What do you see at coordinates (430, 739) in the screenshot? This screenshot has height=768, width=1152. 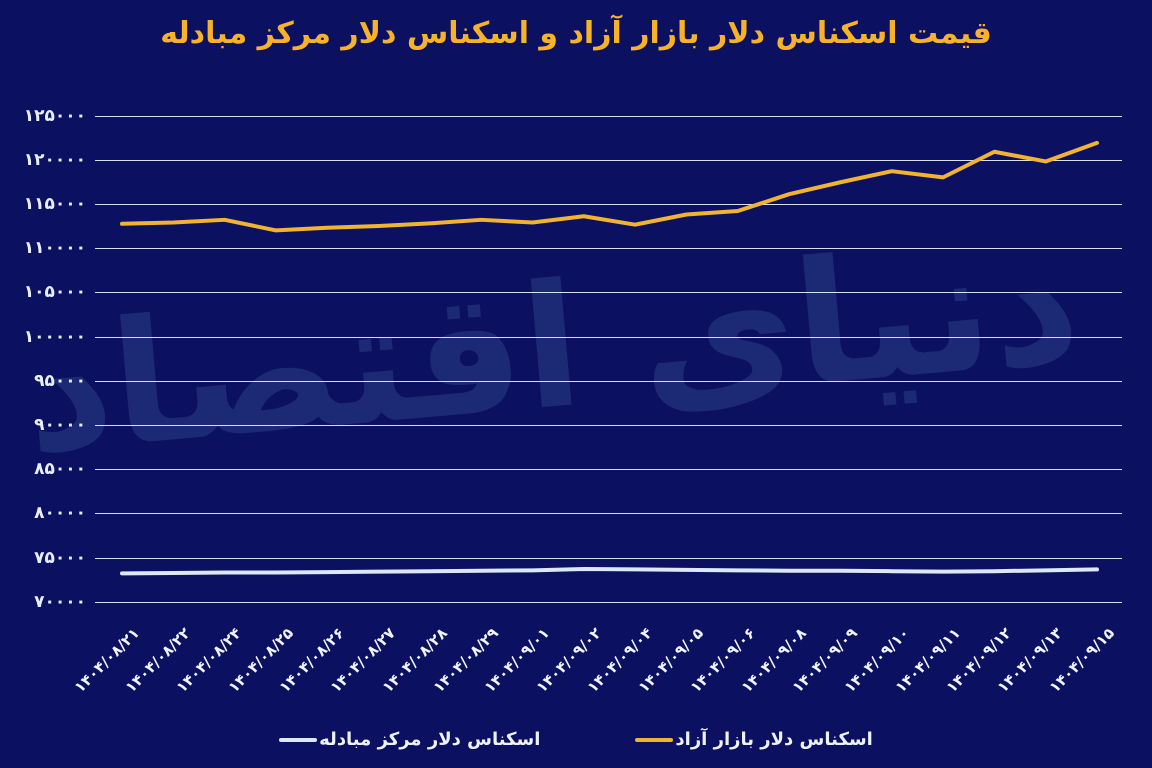 I see `legend-label-exchange-center: اسکناس دلار مرکز مبادله` at bounding box center [430, 739].